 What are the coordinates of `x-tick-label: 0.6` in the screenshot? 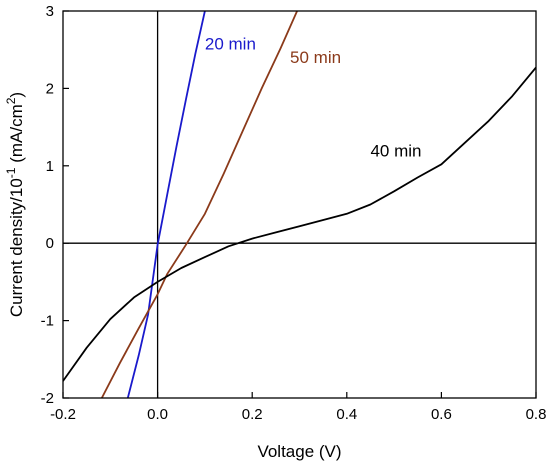 It's located at (441, 414).